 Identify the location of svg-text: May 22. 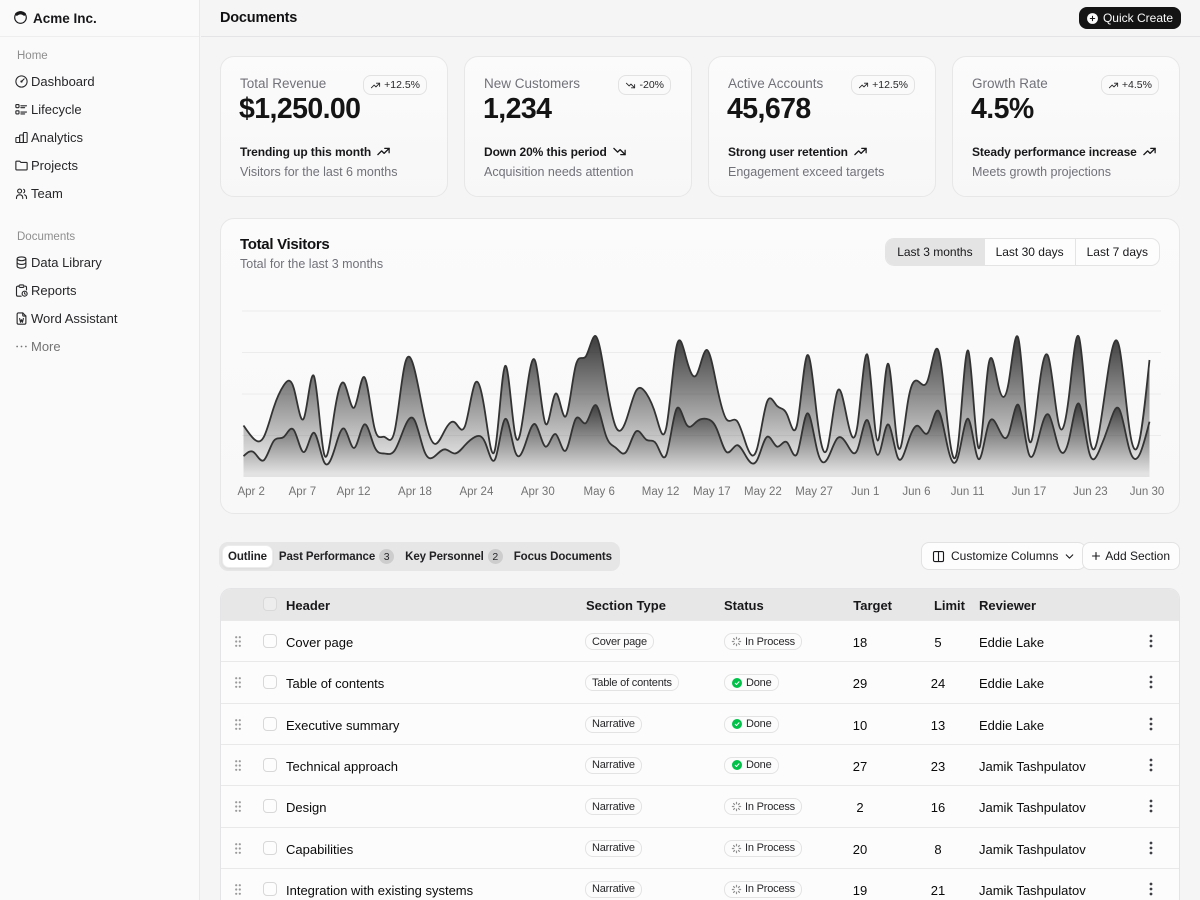
(763, 492).